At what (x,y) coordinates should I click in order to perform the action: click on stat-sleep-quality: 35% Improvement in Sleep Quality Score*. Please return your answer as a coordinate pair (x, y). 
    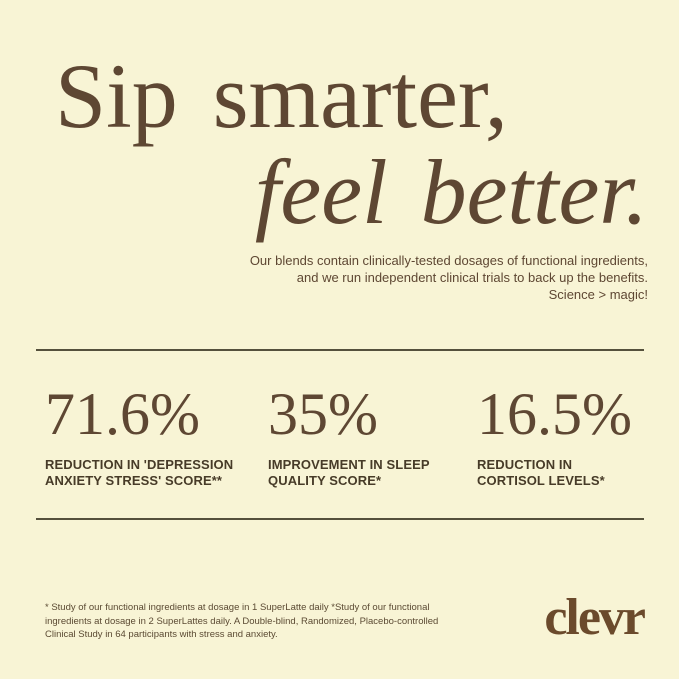
    Looking at the image, I should click on (355, 436).